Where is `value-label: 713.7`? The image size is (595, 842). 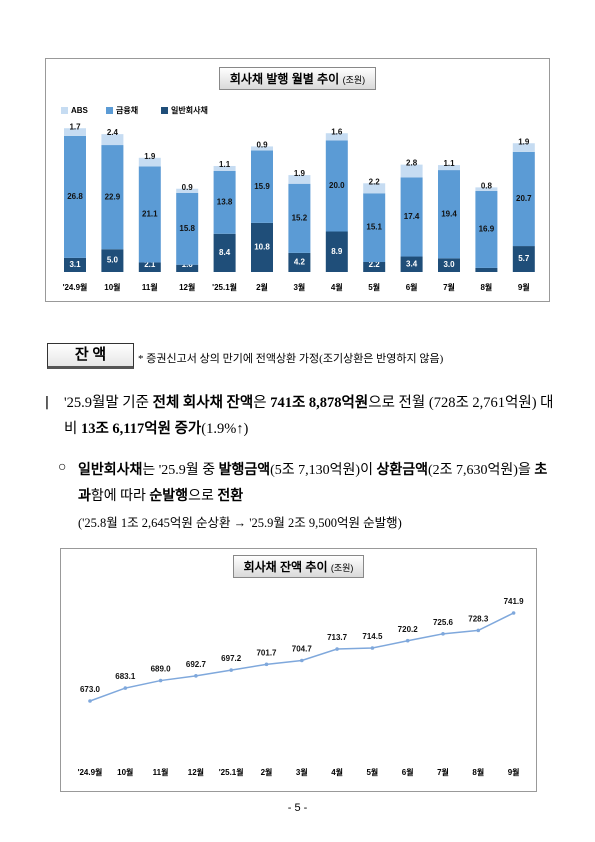 value-label: 713.7 is located at coordinates (337, 637).